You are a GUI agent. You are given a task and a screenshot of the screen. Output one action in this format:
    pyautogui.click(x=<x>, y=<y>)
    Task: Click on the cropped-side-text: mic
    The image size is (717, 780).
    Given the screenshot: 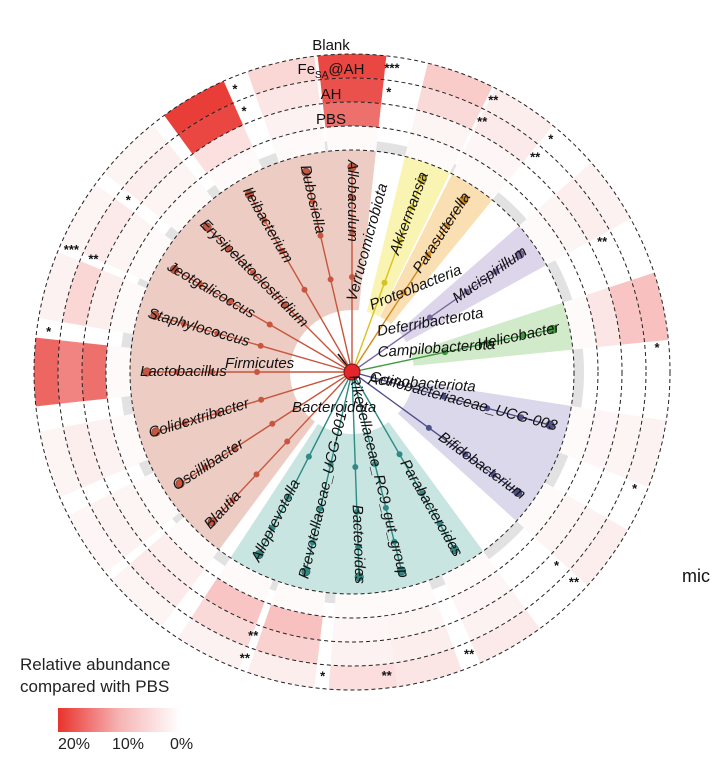 What is the action you would take?
    pyautogui.click(x=696, y=576)
    